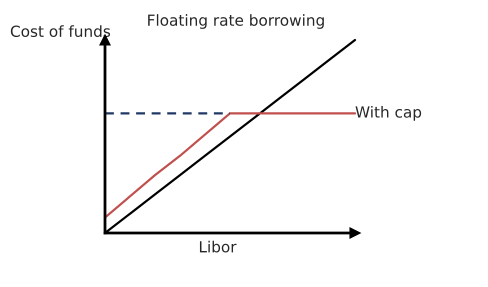 The height and width of the screenshot is (287, 488). Describe the element at coordinates (60, 31) in the screenshot. I see `y-axis-title: Cost of funds` at that location.